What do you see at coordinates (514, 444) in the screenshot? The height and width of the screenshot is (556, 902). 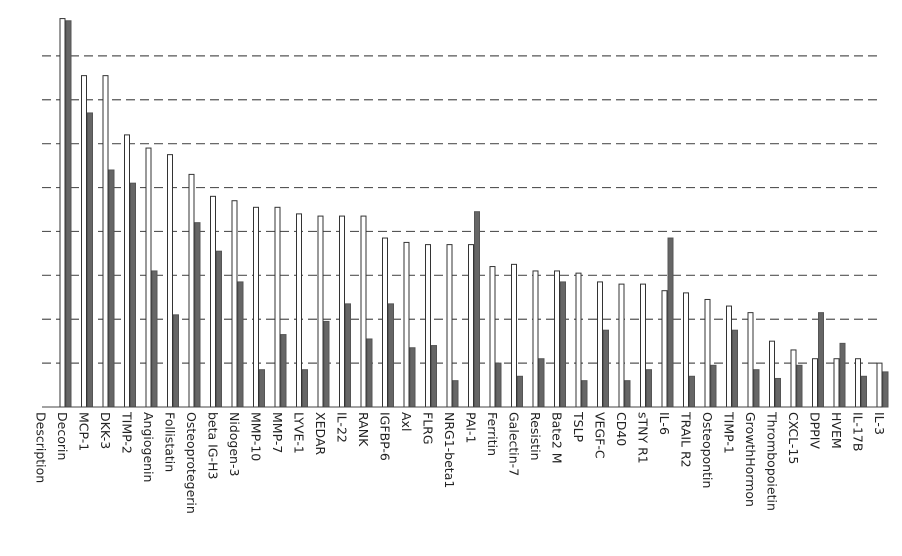 I see `x-tick-label: Galectin-7` at bounding box center [514, 444].